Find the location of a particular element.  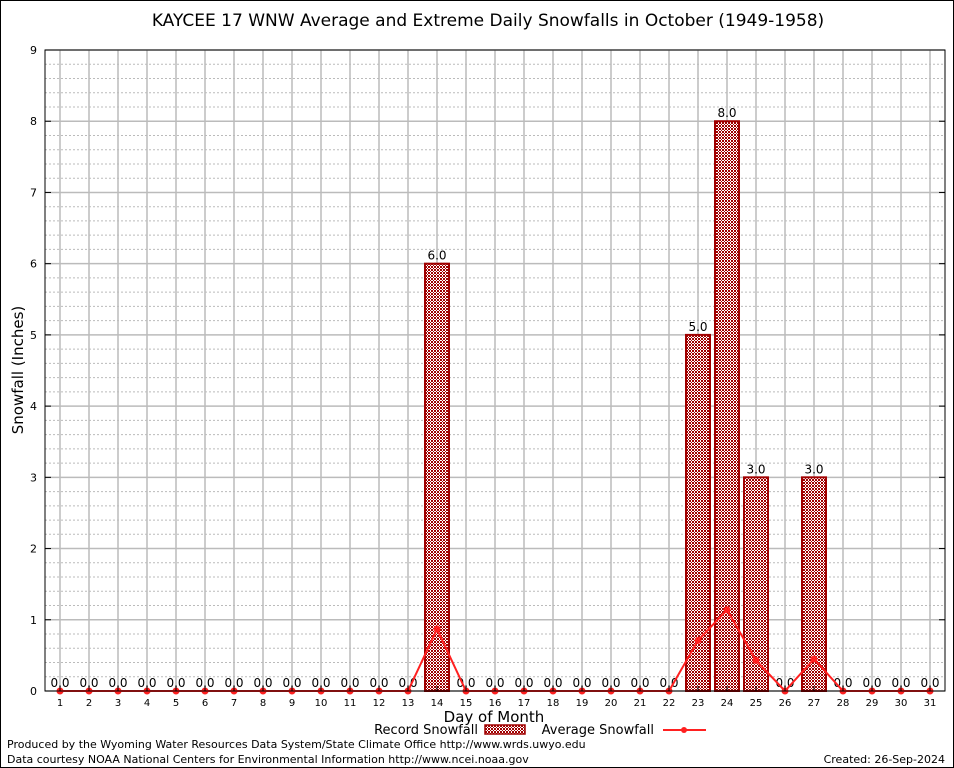

legend-average-label: Average Snowfall is located at coordinates (598, 730).